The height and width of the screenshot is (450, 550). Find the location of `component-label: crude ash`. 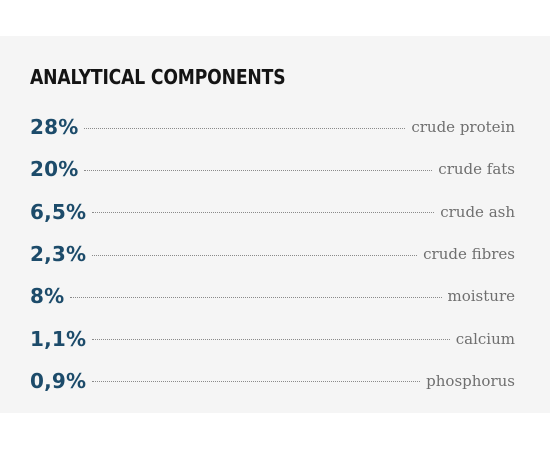

component-label: crude ash is located at coordinates (477, 211).